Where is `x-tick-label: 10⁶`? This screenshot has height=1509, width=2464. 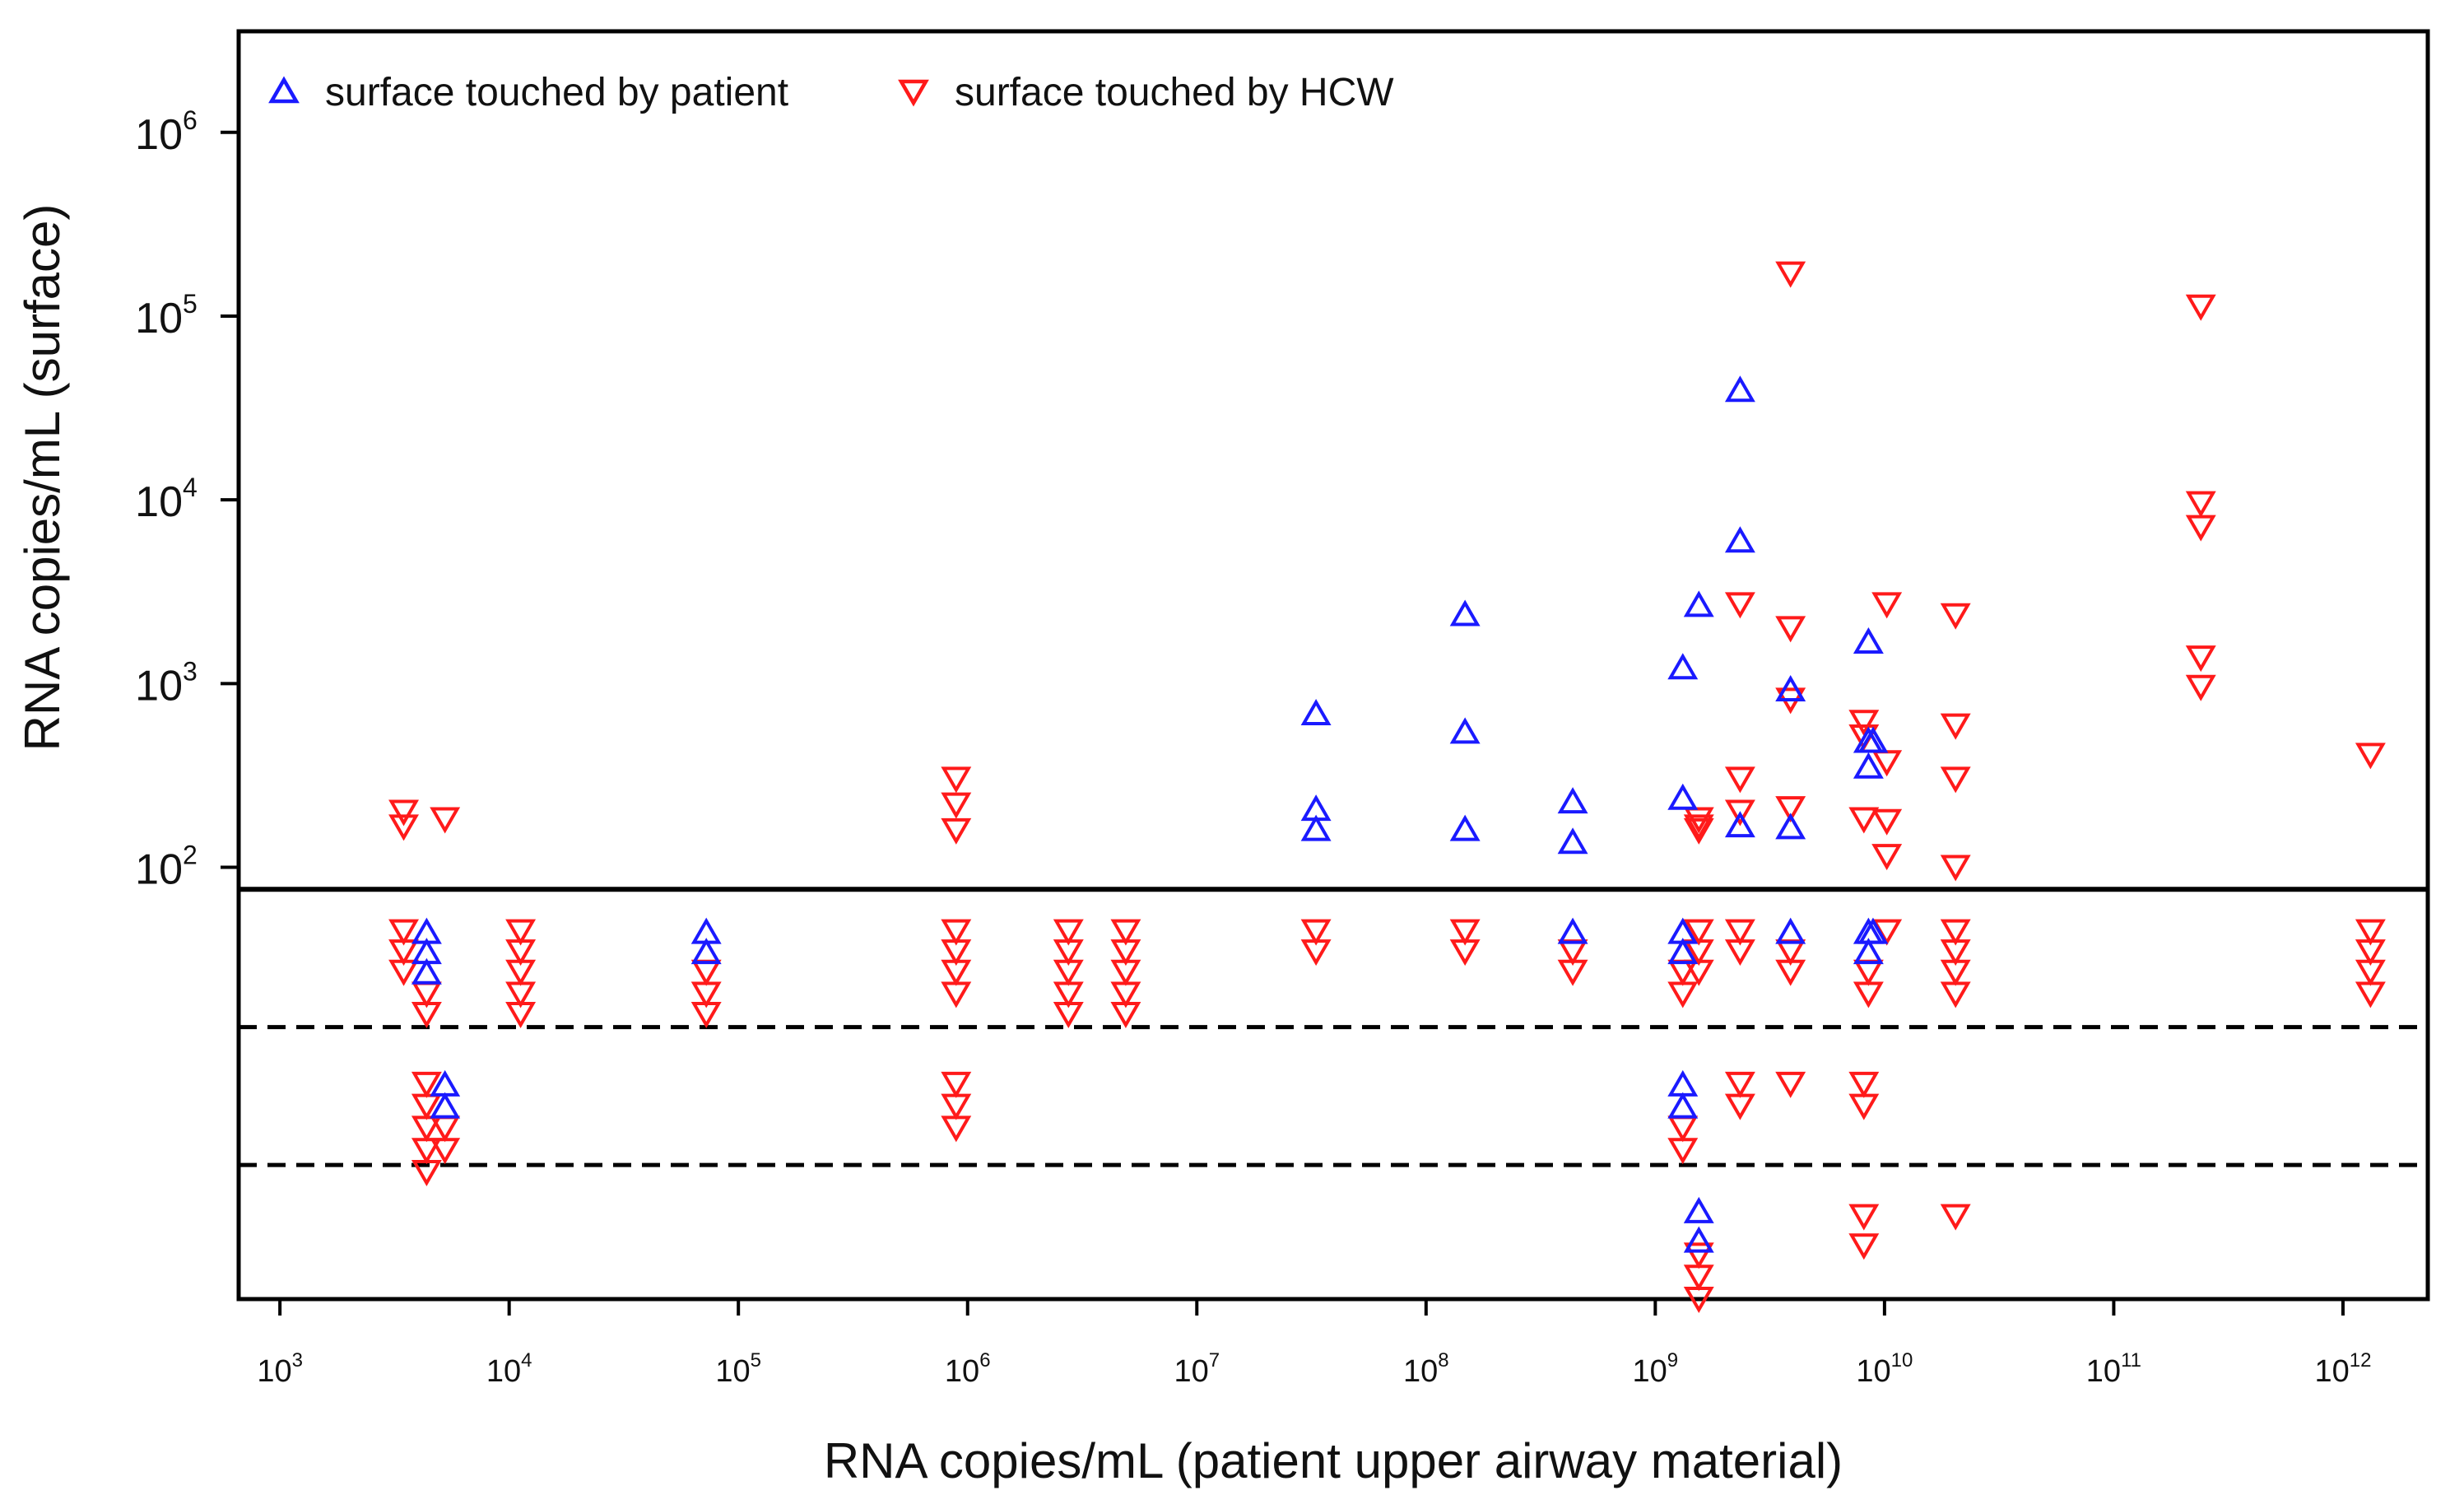
x-tick-label: 10⁶ is located at coordinates (968, 1369).